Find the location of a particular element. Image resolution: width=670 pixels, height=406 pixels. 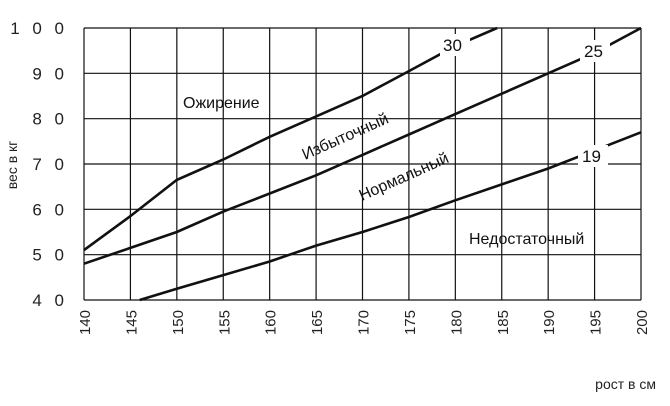

x-tick-label: 155 is located at coordinates (224, 322).